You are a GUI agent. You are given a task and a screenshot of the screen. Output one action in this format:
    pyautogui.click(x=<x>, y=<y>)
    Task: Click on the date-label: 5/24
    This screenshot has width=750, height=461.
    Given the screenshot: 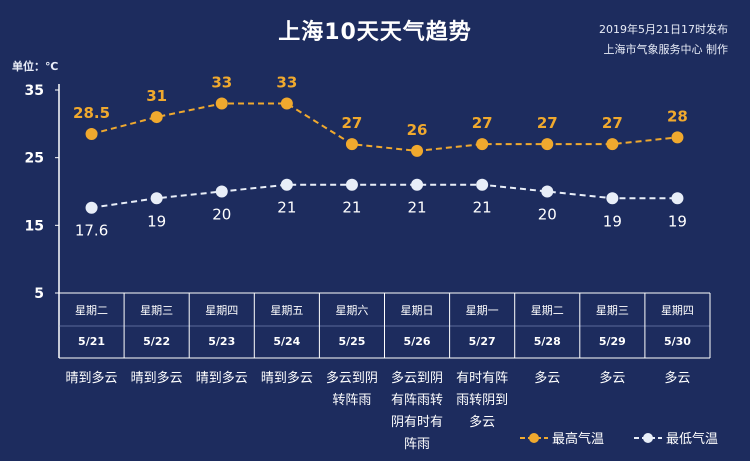 What is the action you would take?
    pyautogui.click(x=286, y=341)
    